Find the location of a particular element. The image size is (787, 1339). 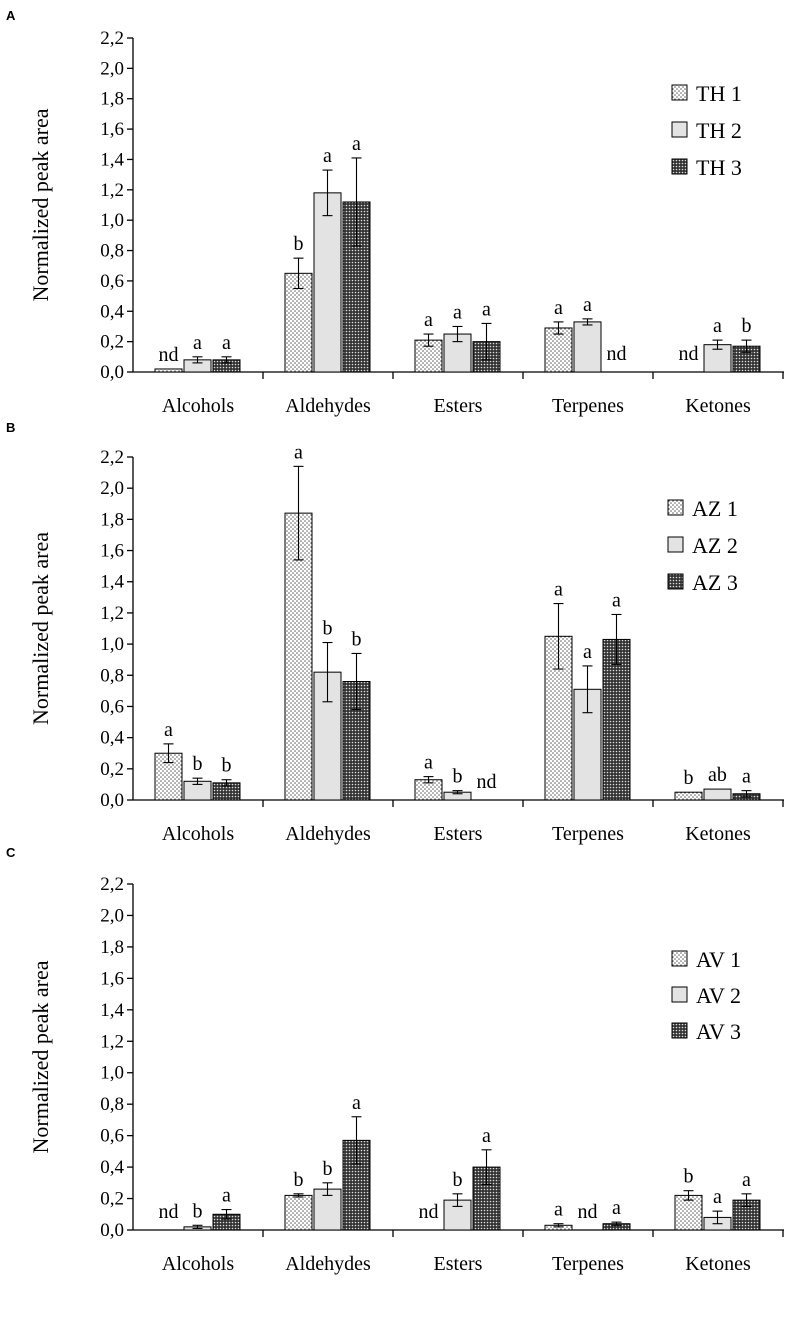

legend-label: AV 1 is located at coordinates (718, 959).